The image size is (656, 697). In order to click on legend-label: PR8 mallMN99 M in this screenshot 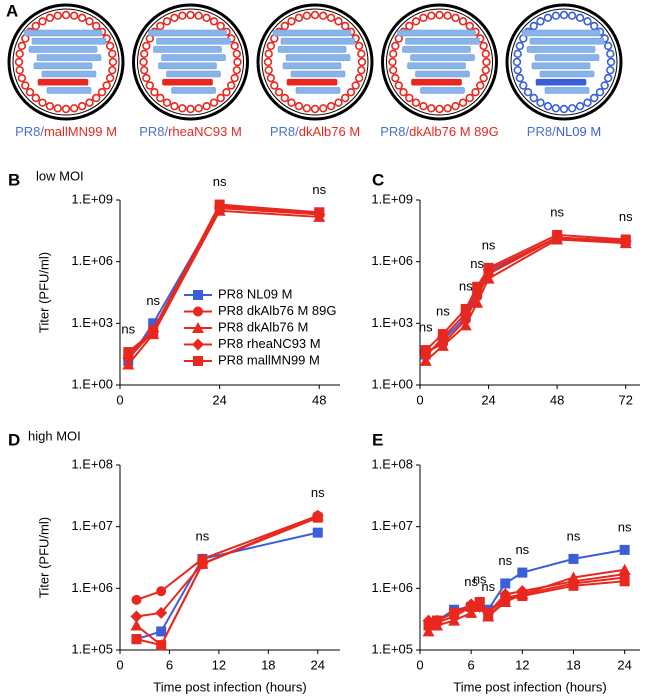, I will do `click(269, 359)`.